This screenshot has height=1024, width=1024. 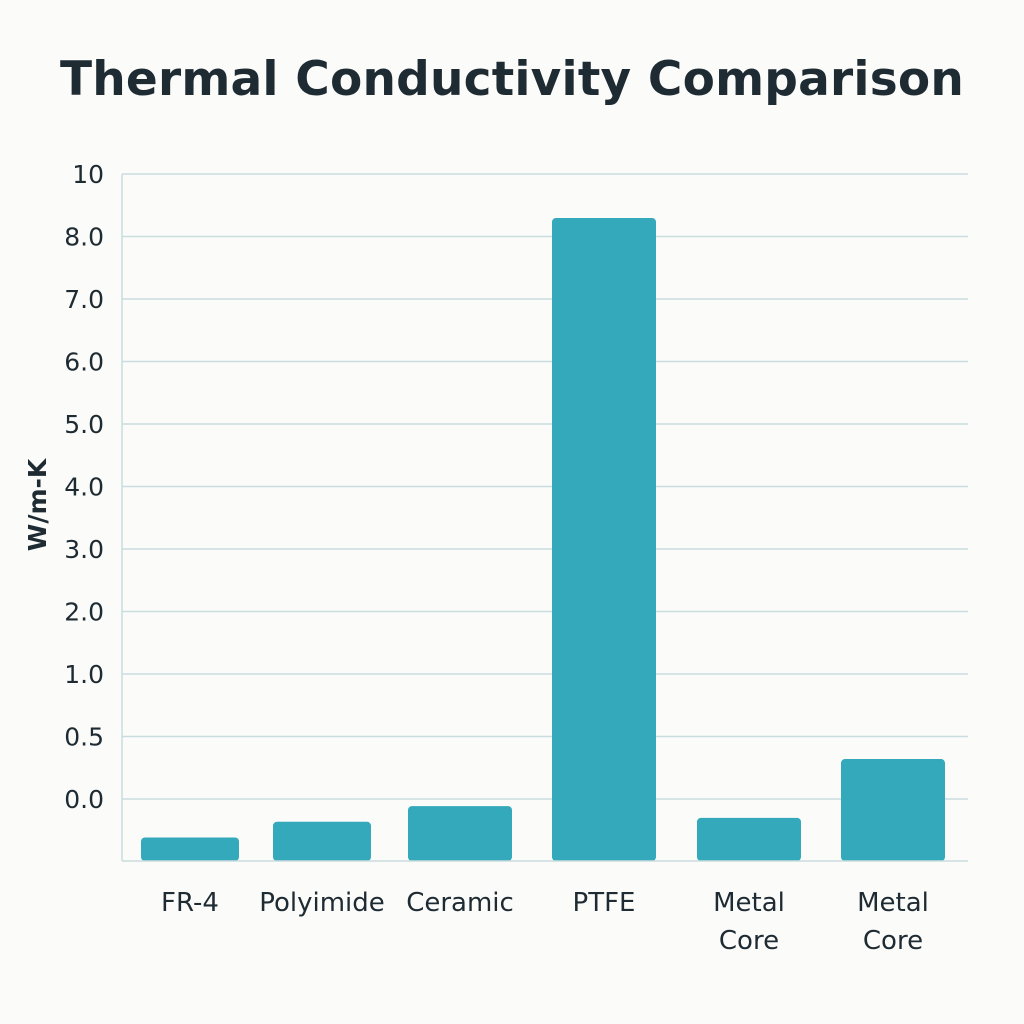 I want to click on y-tick-label: 4.0, so click(x=84, y=487).